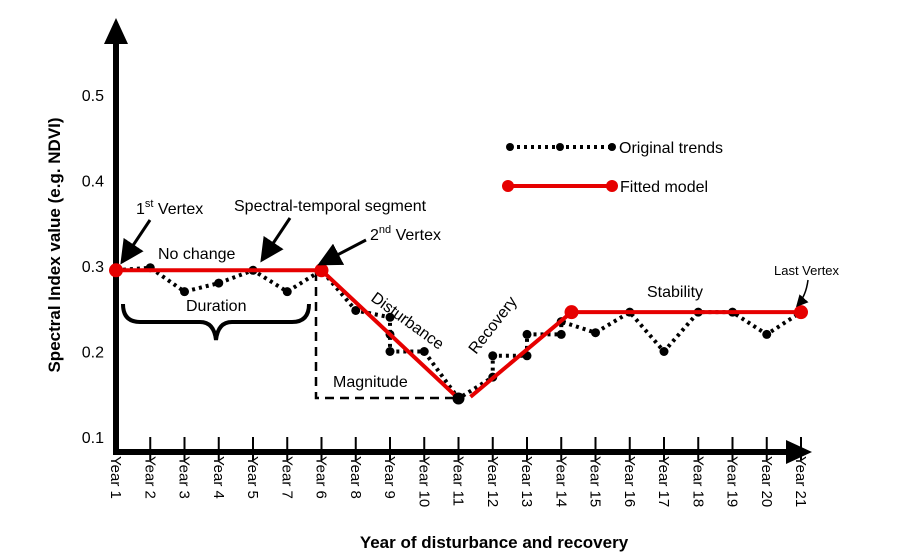  I want to click on legend-original-label: Original trends, so click(671, 148).